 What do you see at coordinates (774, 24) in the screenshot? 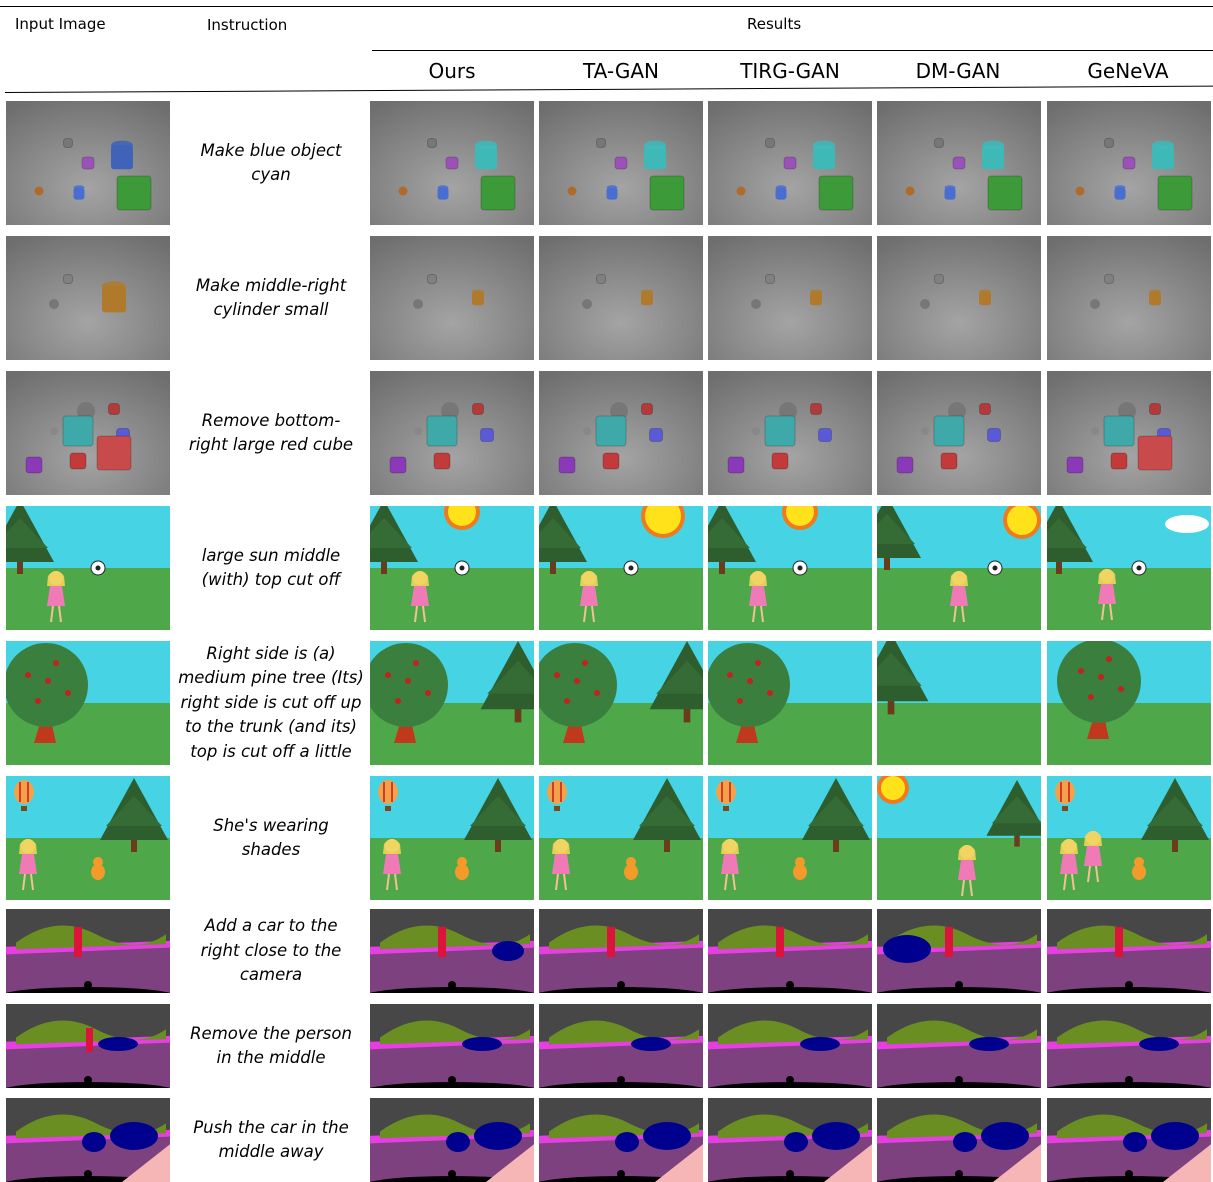
I see `results-header: Results` at bounding box center [774, 24].